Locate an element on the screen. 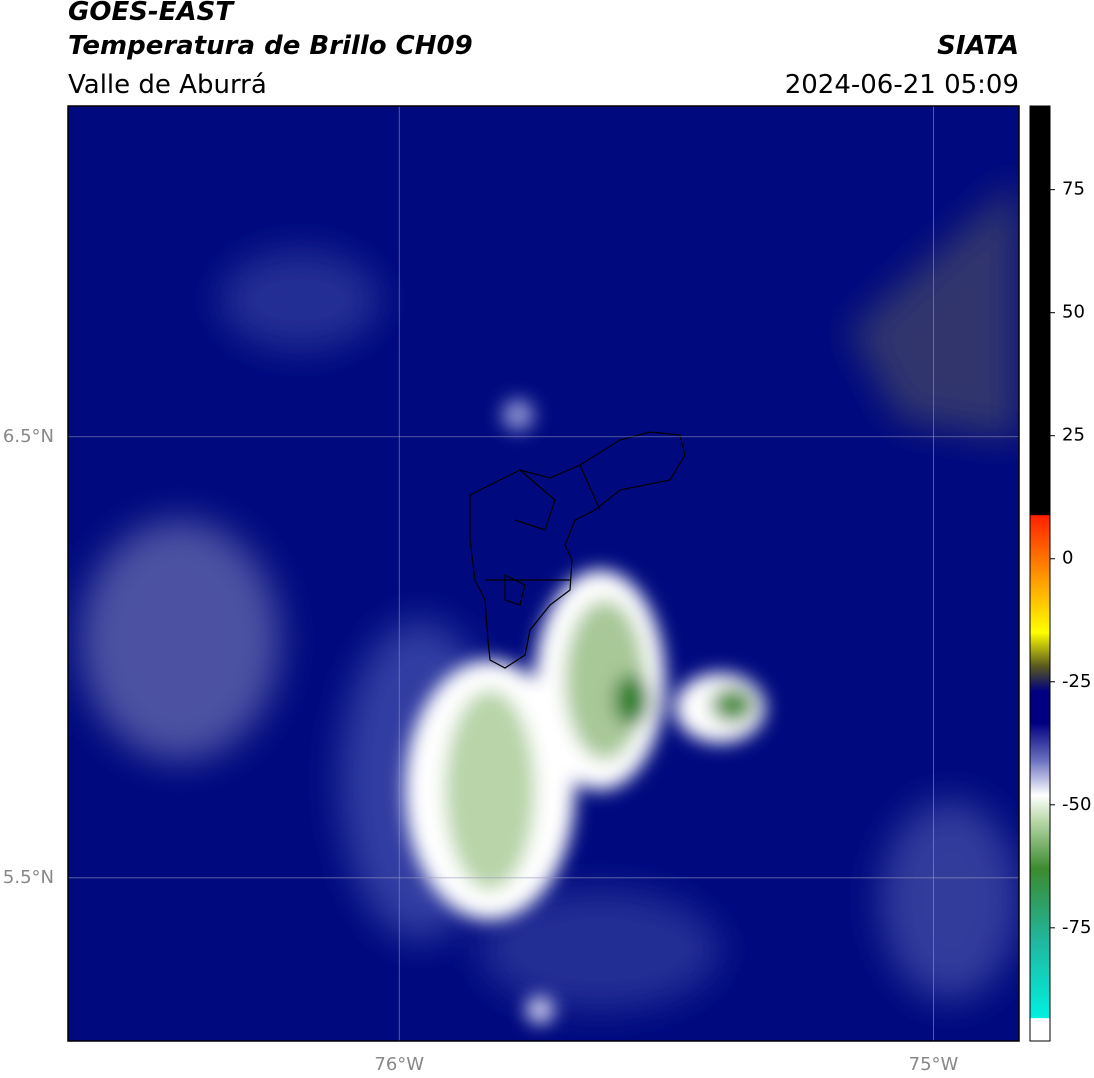 The width and height of the screenshot is (1094, 1078). municipality-borders is located at coordinates (577, 550).